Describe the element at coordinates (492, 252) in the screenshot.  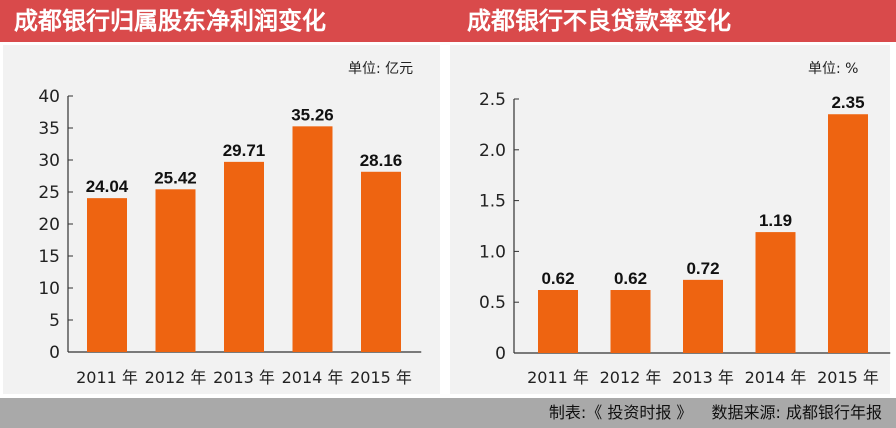
I see `y-tick-label-right: 1.0` at that location.